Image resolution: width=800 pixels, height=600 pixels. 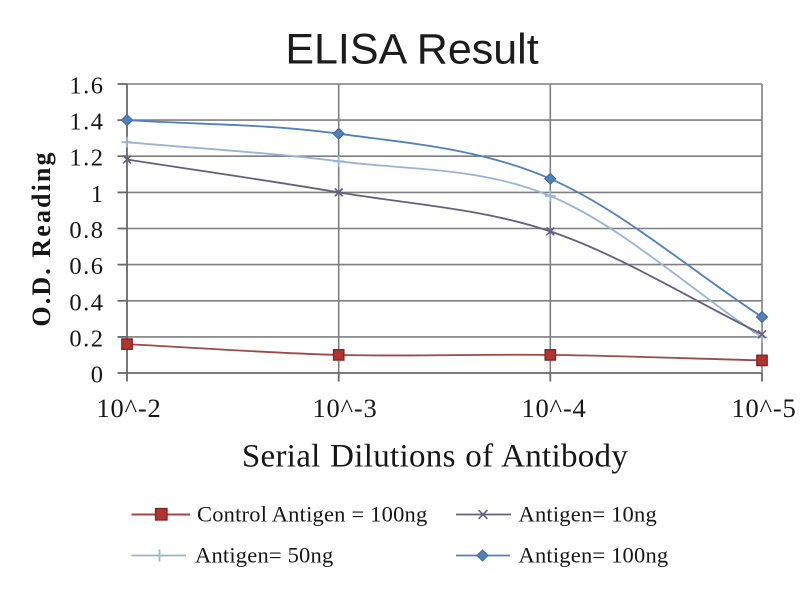 I want to click on svg-text: 0.4, so click(x=86, y=303).